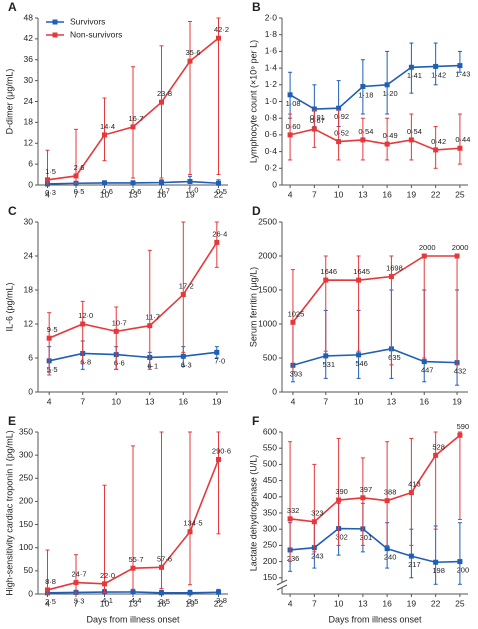 The width and height of the screenshot is (478, 629). What do you see at coordinates (256, 211) in the screenshot?
I see `panel-label: D` at bounding box center [256, 211].